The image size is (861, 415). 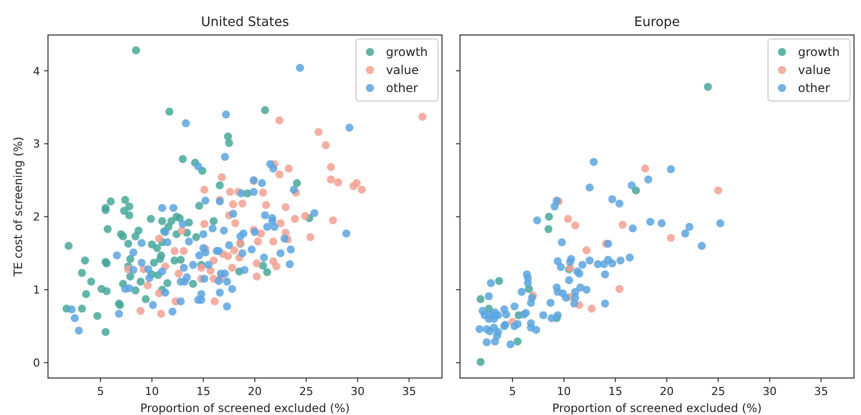 What do you see at coordinates (245, 22) in the screenshot?
I see `chart-title: United States` at bounding box center [245, 22].